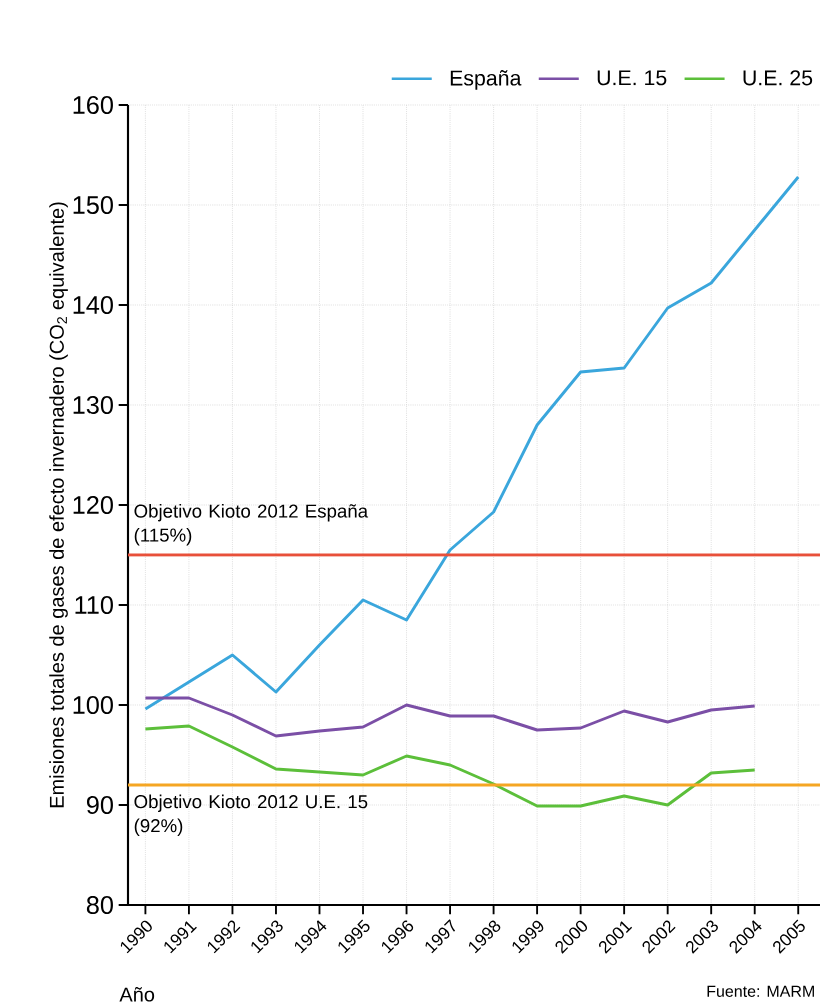 The height and width of the screenshot is (1007, 830). I want to click on y-axis-title: Emisiones totales de gases de efecto invernadero (CO$_{2}$ equivalente), so click(58, 505).